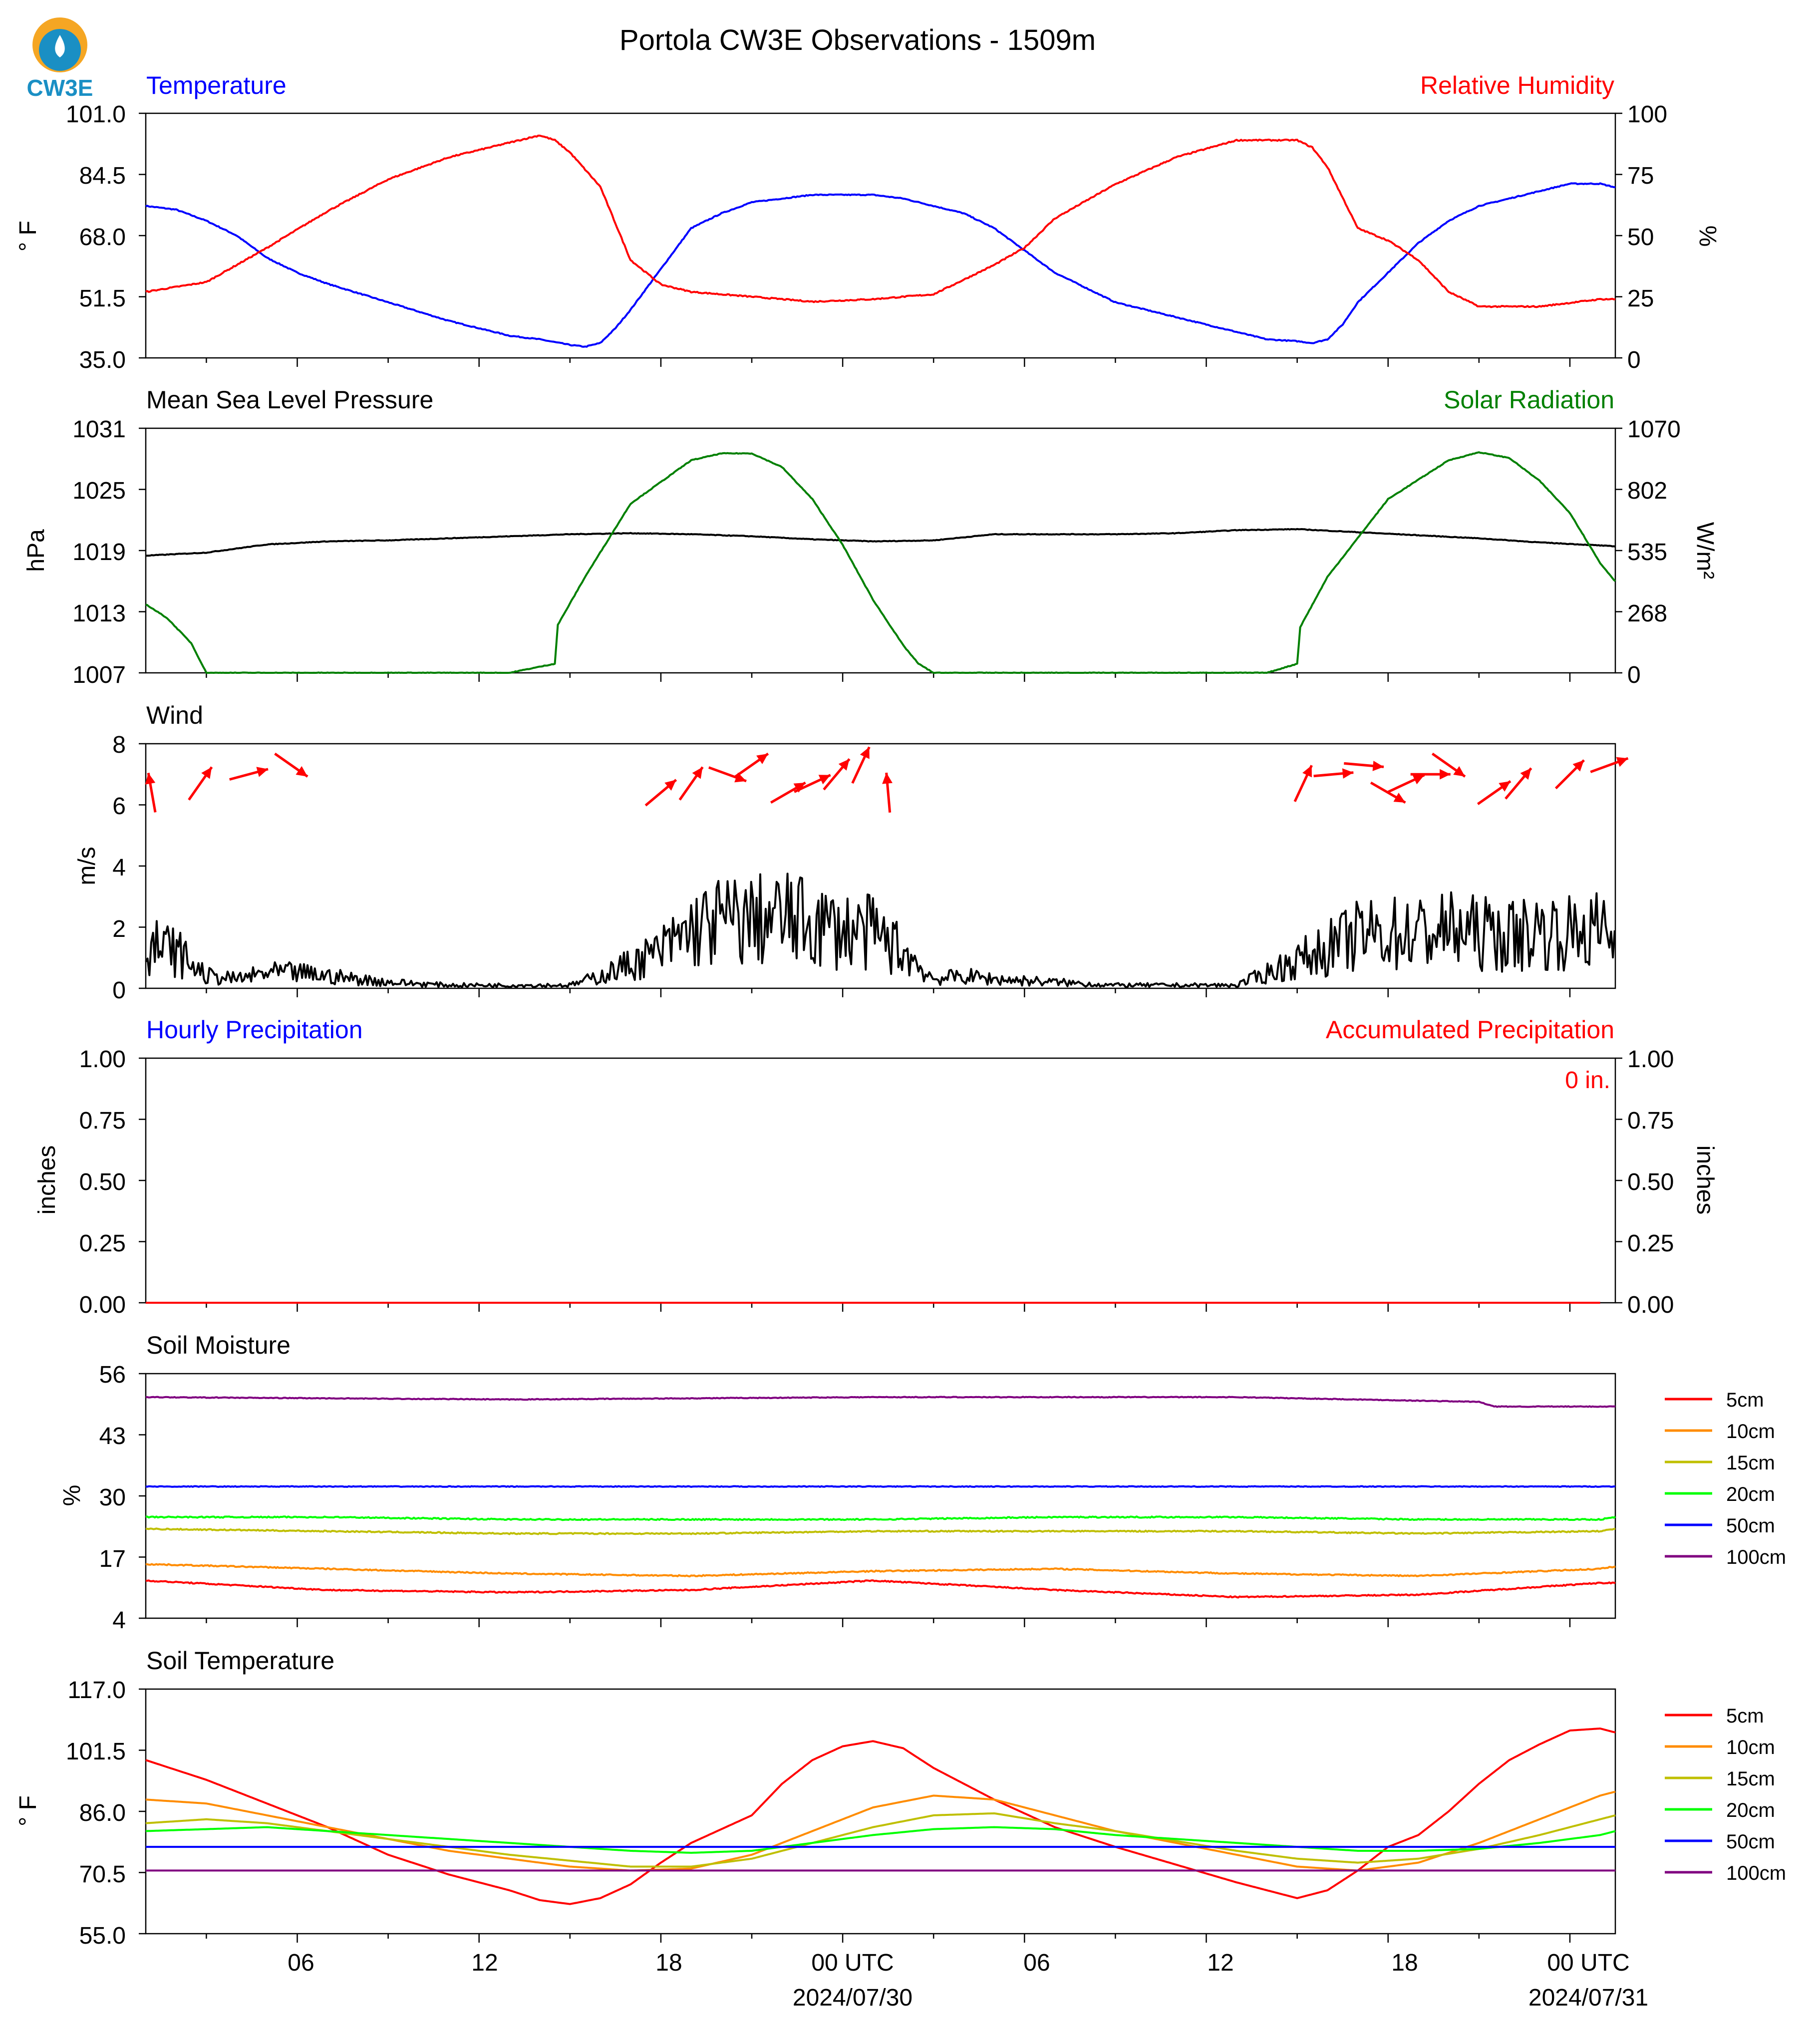 Image resolution: width=1820 pixels, height=2028 pixels. Describe the element at coordinates (1750, 1463) in the screenshot. I see `legend-label: 15cm` at that location.